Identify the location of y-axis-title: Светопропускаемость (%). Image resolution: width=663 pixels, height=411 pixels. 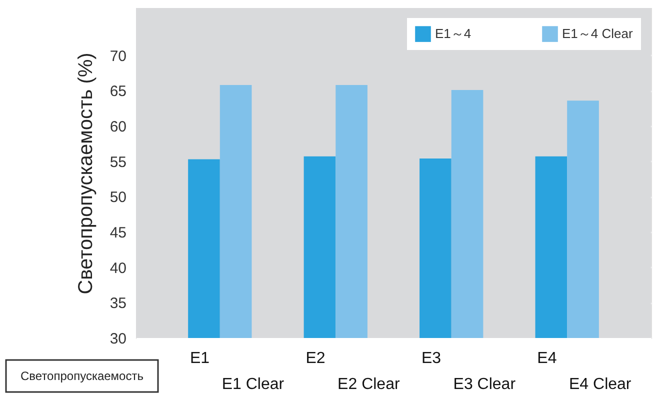
(85, 173).